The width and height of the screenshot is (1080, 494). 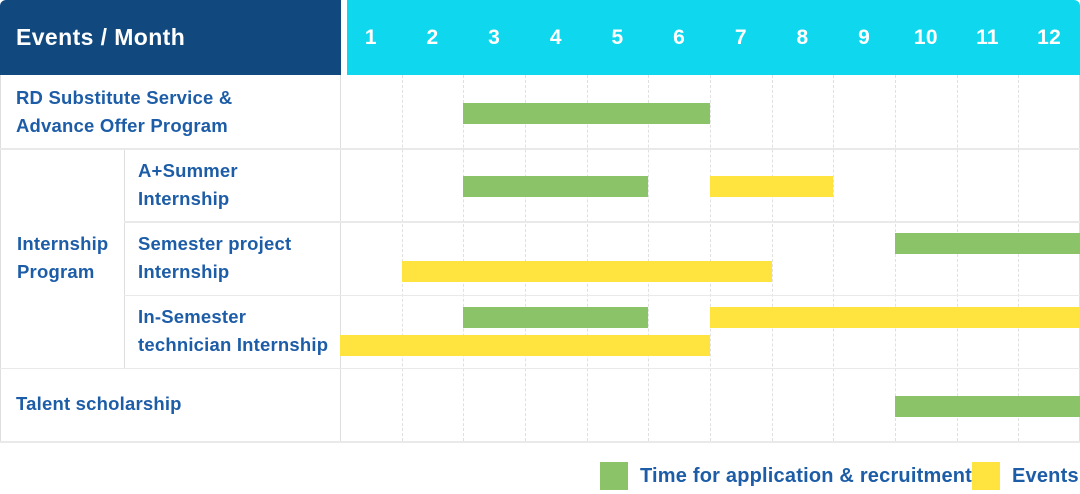 I want to click on month-header-1: 1, so click(x=370, y=37).